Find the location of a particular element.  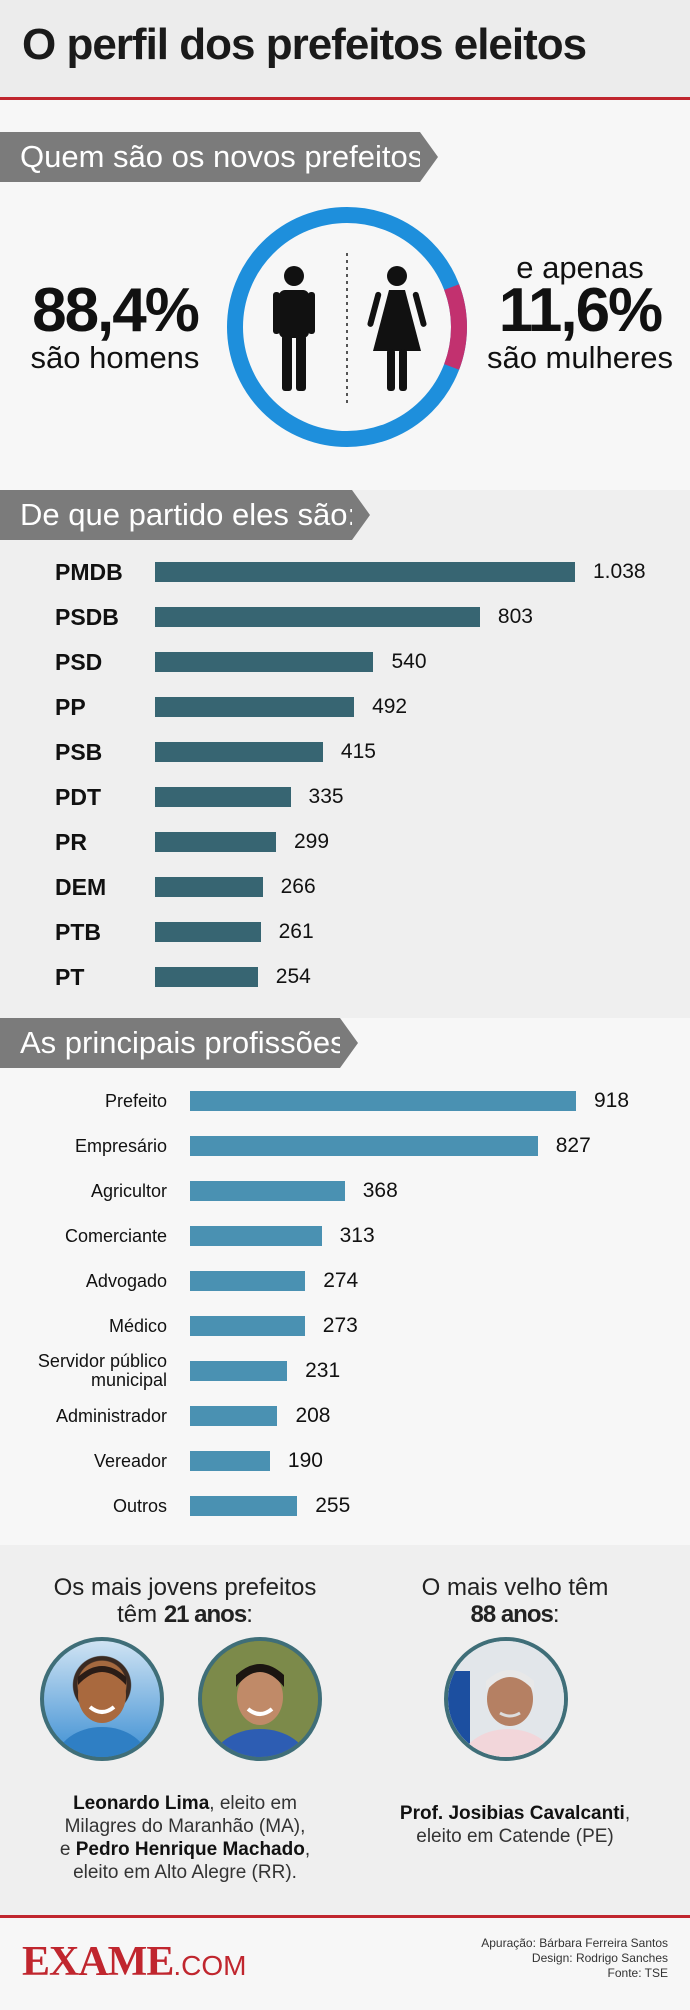

men-label: são homens is located at coordinates (115, 357).